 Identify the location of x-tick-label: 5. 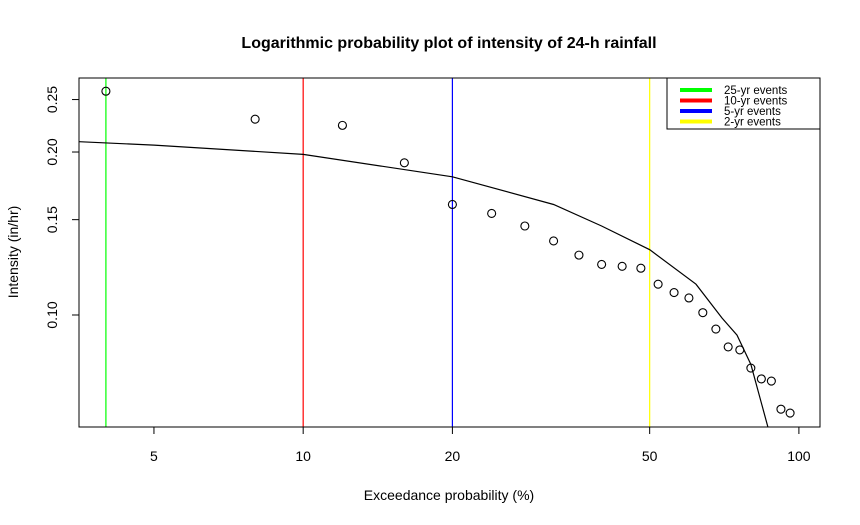
(154, 456).